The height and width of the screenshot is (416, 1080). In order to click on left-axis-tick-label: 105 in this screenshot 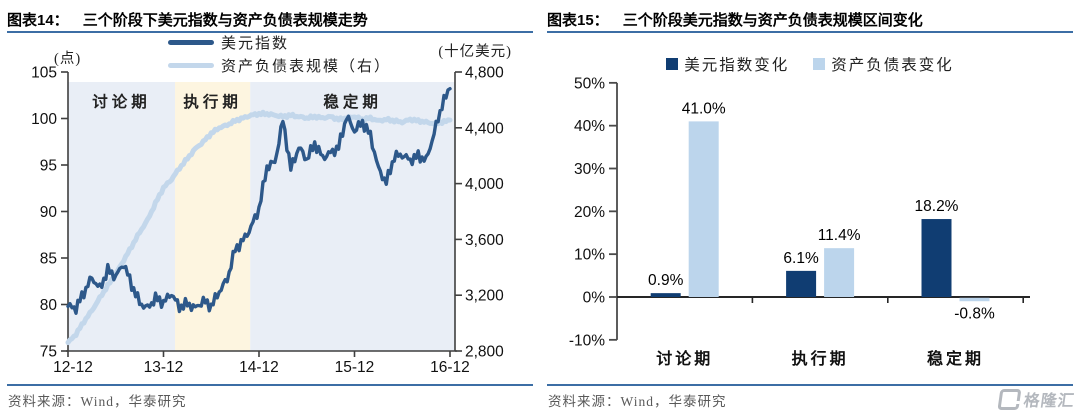, I will do `click(44, 73)`.